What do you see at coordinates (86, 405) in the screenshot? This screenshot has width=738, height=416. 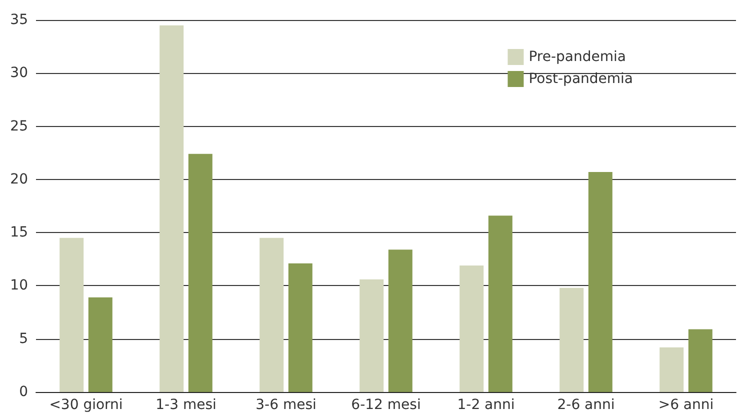 I see `x-tick-label: <30 giorni` at bounding box center [86, 405].